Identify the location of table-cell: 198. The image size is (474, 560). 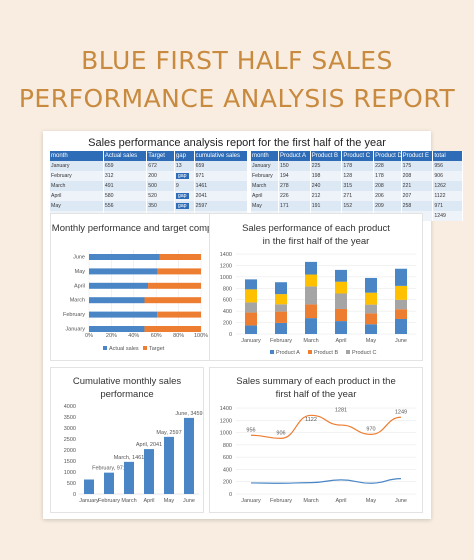
(326, 176).